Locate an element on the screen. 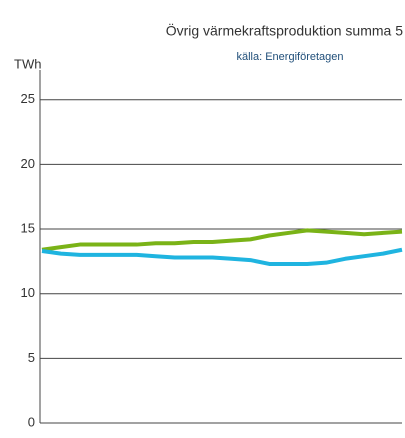  y-tick-label: 0 is located at coordinates (31, 421).